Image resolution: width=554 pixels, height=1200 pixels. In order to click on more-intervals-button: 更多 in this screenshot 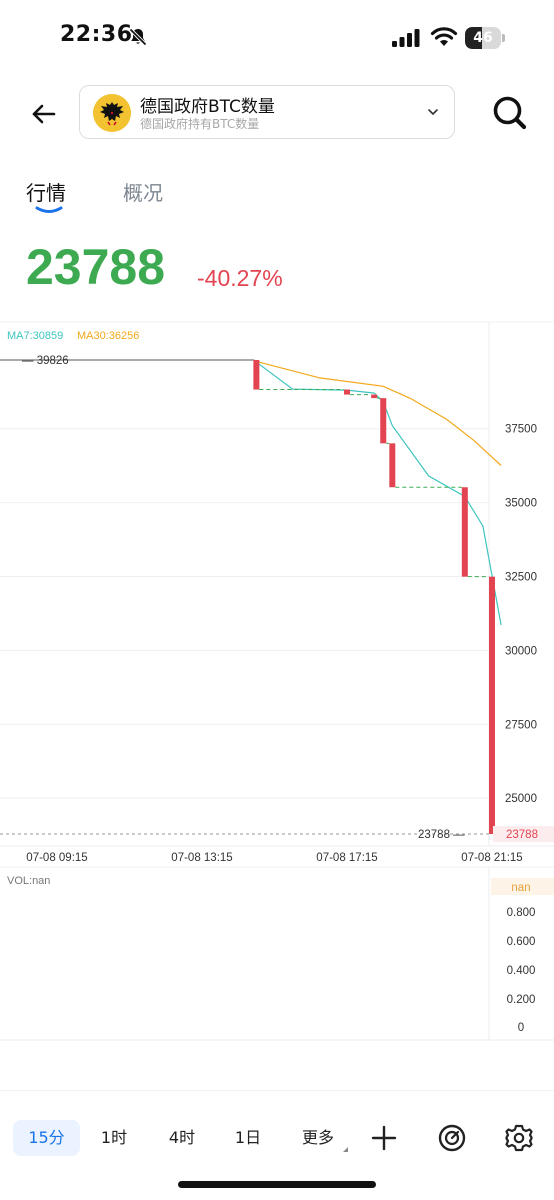, I will do `click(322, 1138)`.